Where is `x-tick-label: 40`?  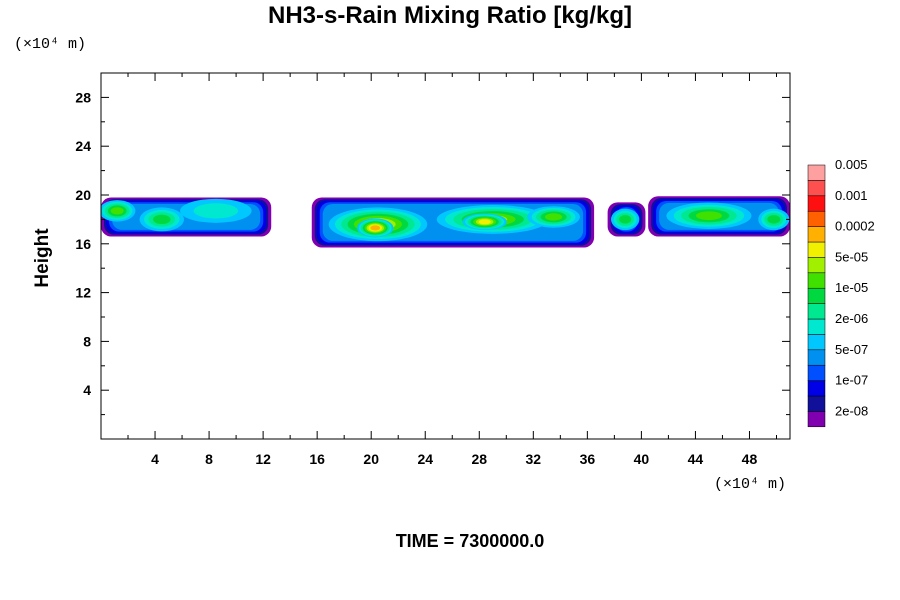 x-tick-label: 40 is located at coordinates (642, 459).